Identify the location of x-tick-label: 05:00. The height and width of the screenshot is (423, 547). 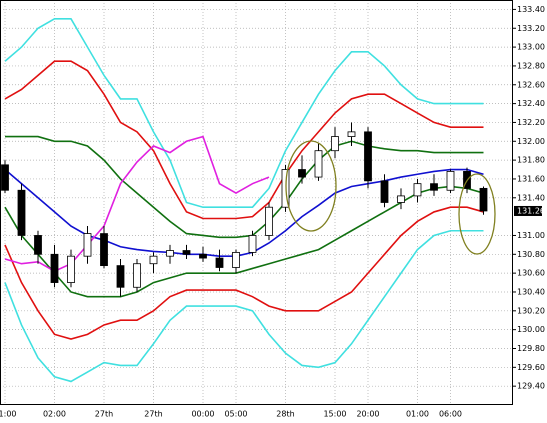
(235, 414).